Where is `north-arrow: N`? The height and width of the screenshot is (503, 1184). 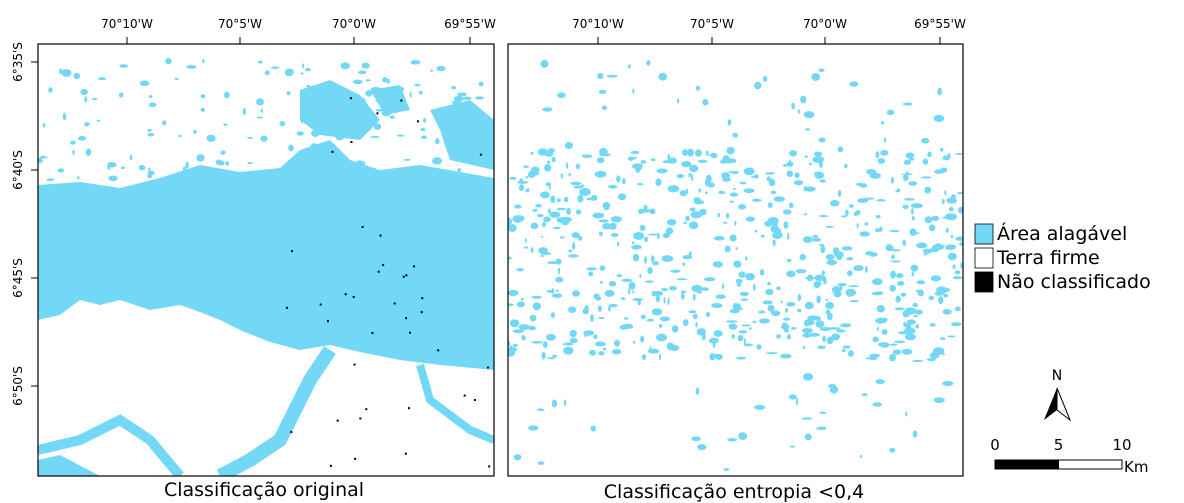 north-arrow: N is located at coordinates (1058, 395).